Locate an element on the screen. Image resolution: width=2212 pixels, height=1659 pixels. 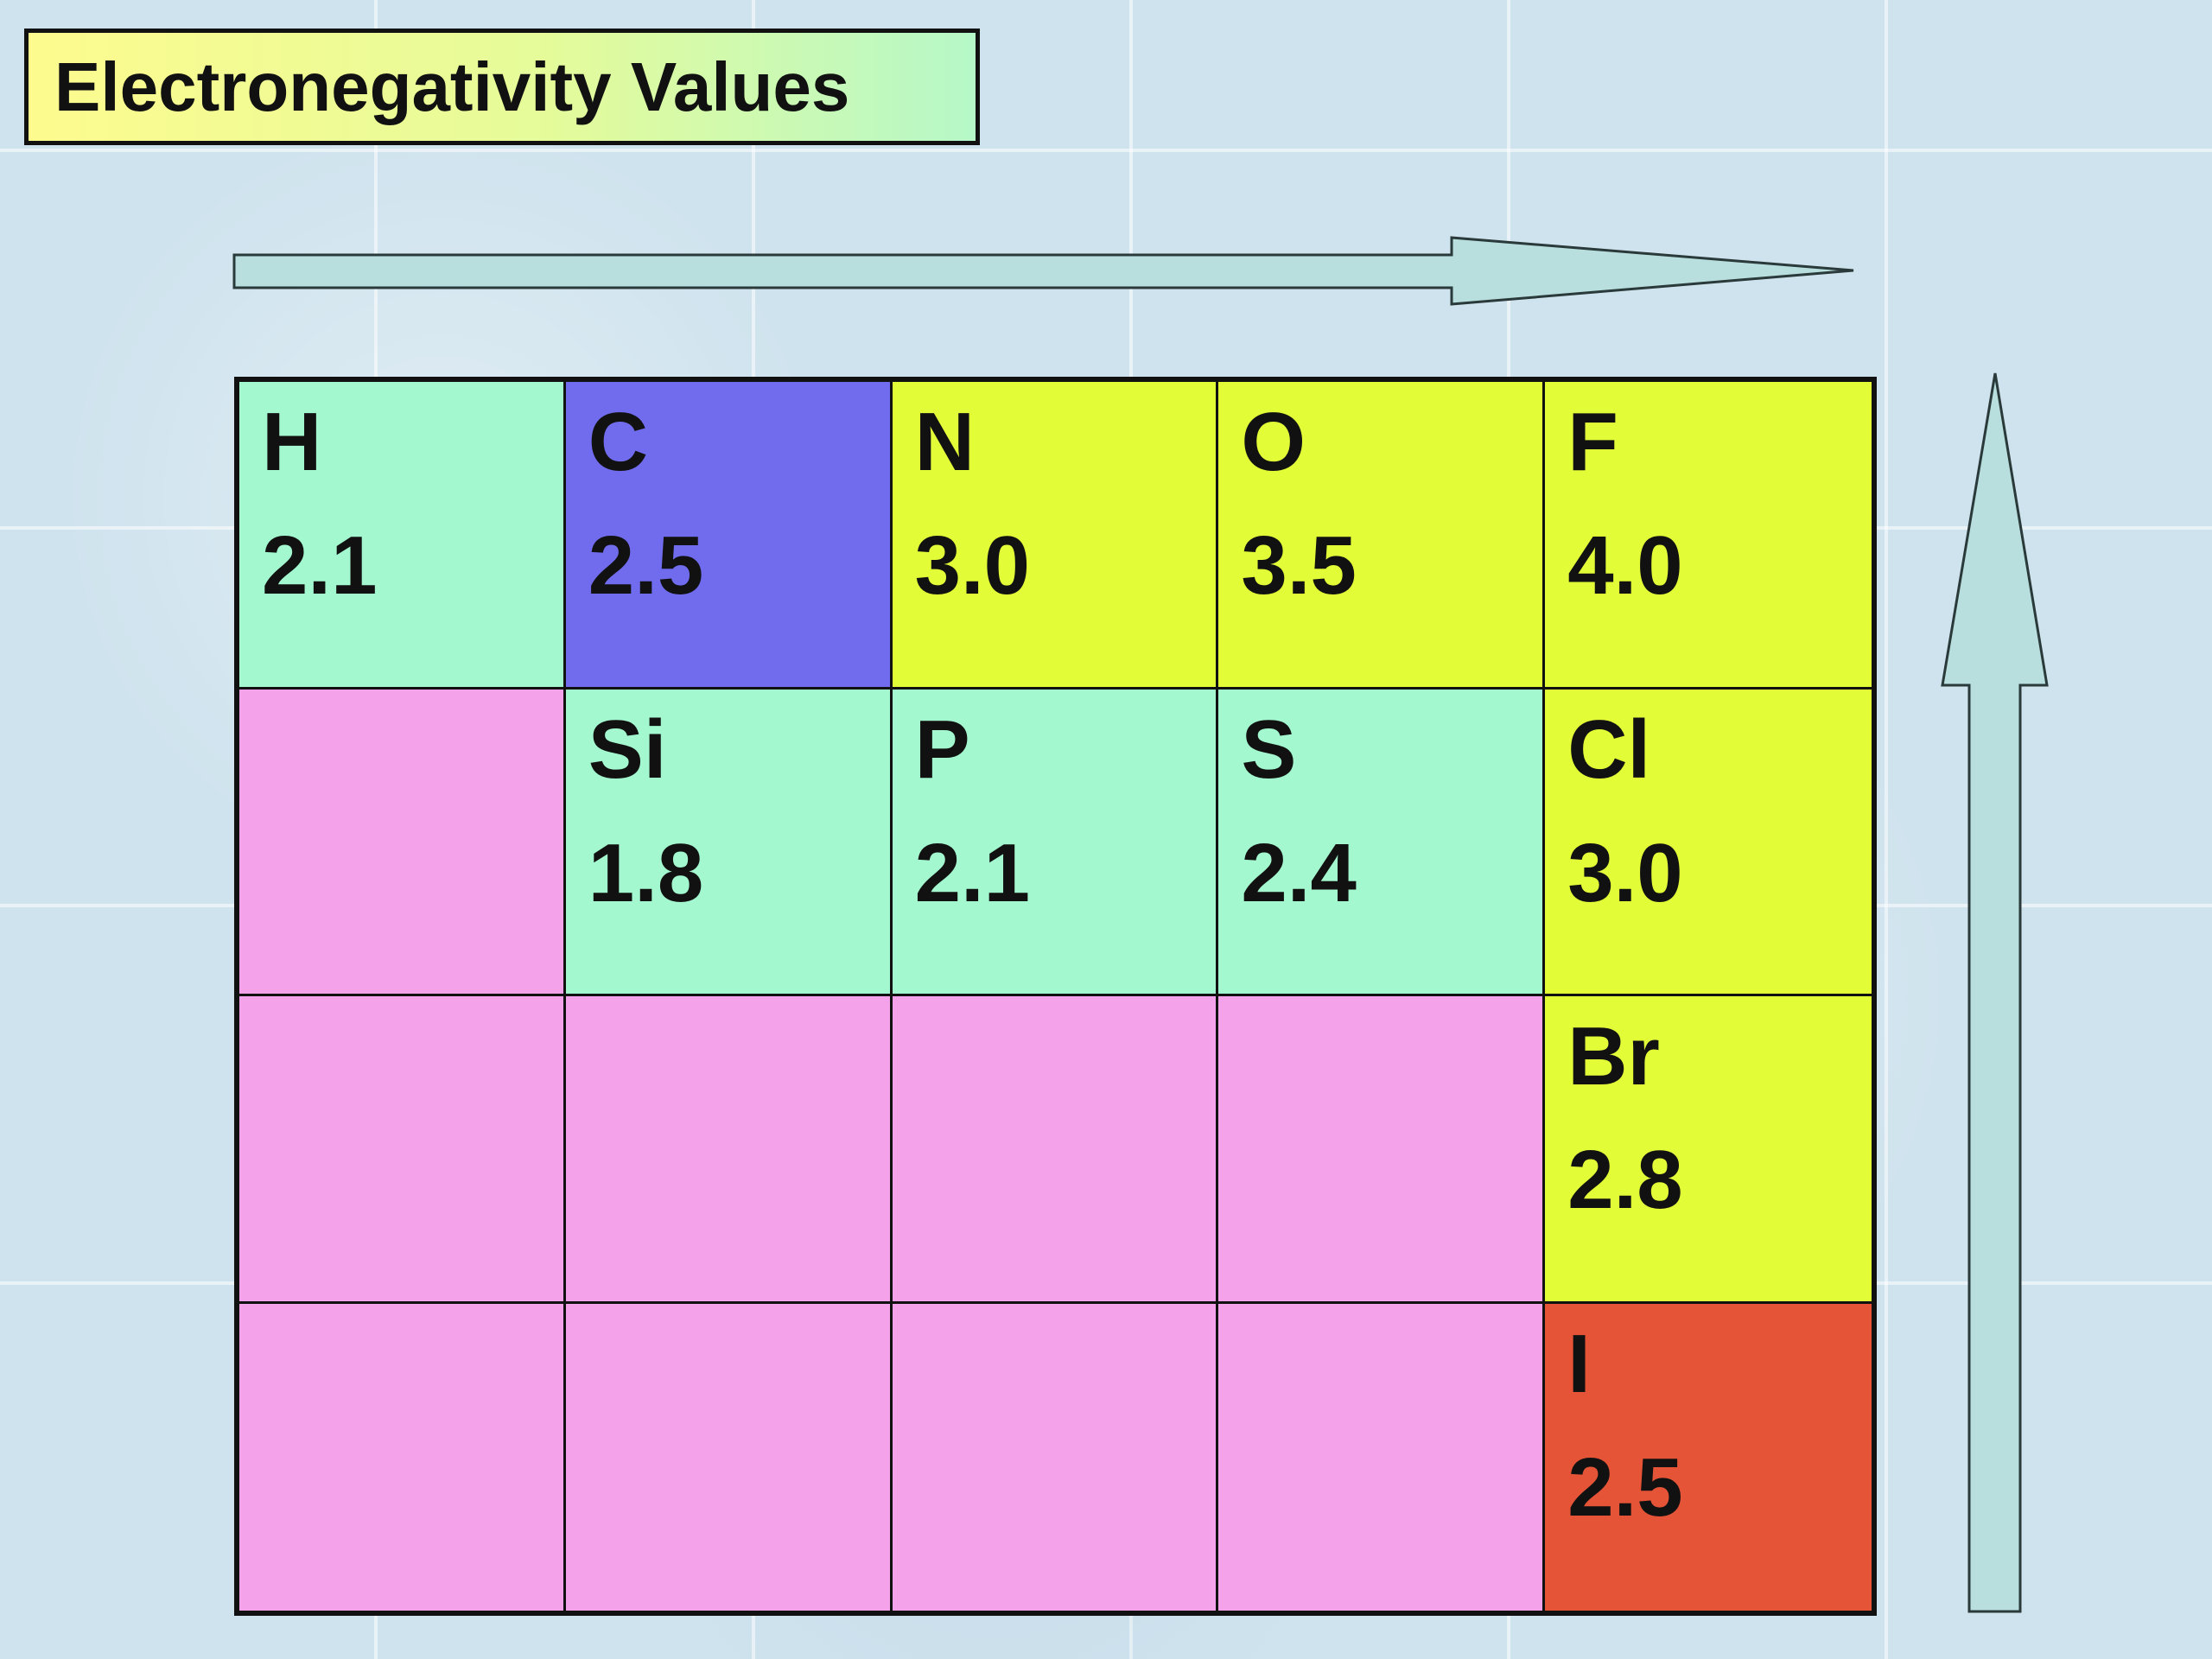
electronegativity-value: 1.8 is located at coordinates (646, 872).